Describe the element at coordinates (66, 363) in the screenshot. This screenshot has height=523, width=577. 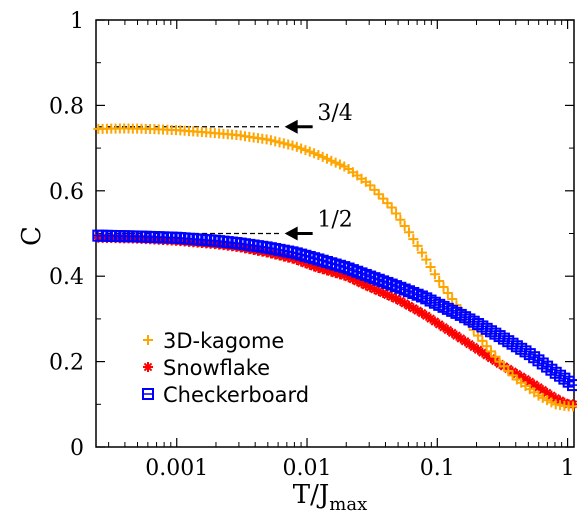
I see `y-tick-label: 0.2` at that location.